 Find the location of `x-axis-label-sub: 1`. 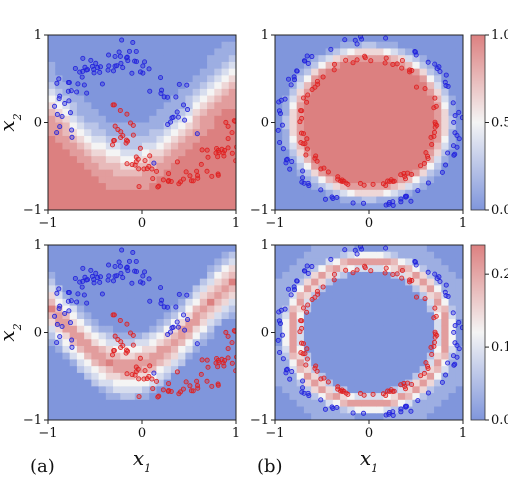

x-axis-label-sub: 1 is located at coordinates (147, 468).